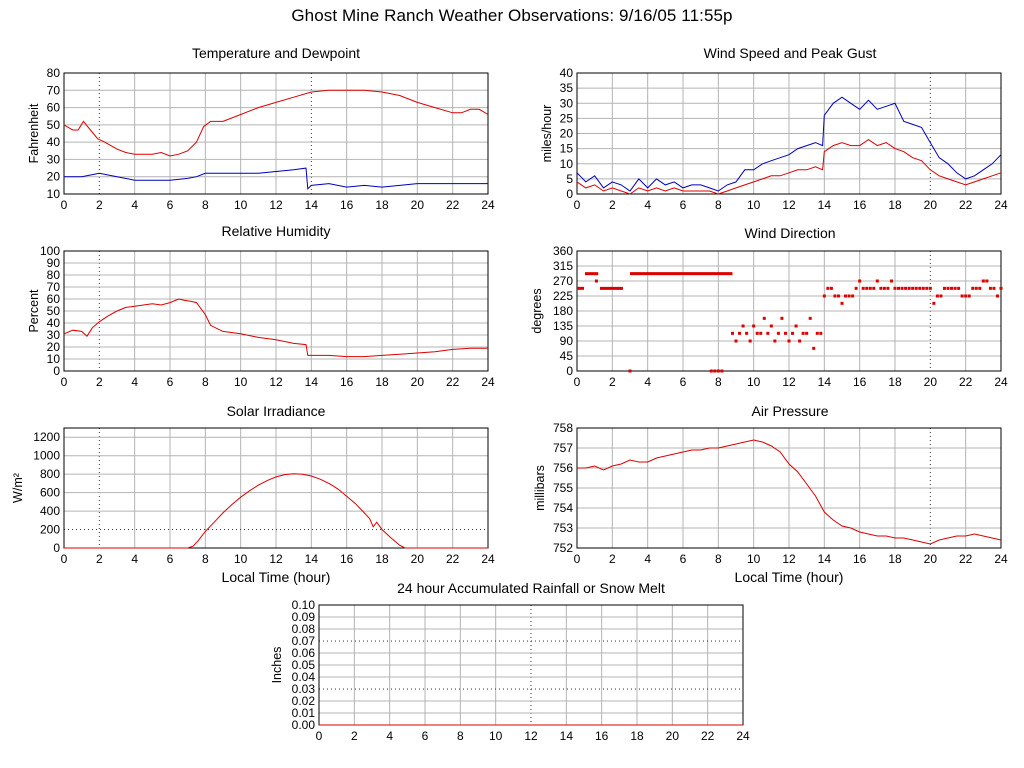  What do you see at coordinates (563, 468) in the screenshot?
I see `y-tick-label: 756` at bounding box center [563, 468].